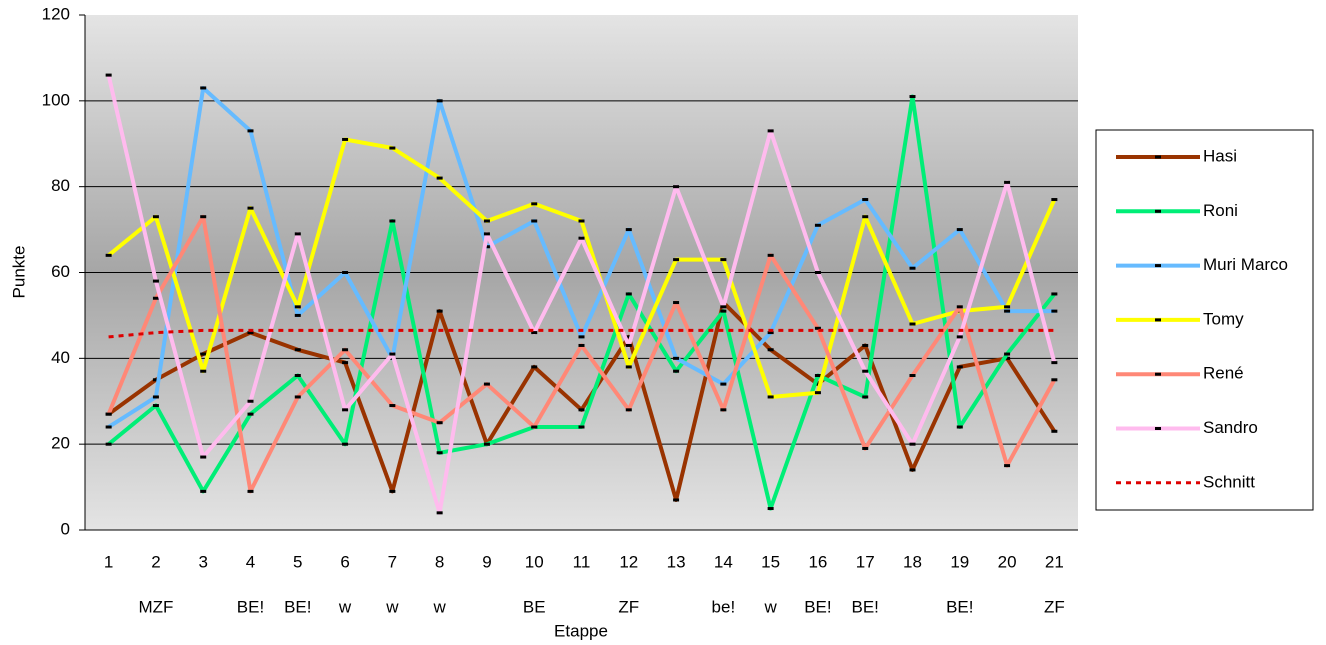 The height and width of the screenshot is (645, 1326). Describe the element at coordinates (108, 561) in the screenshot. I see `x-tick-label: 1` at that location.